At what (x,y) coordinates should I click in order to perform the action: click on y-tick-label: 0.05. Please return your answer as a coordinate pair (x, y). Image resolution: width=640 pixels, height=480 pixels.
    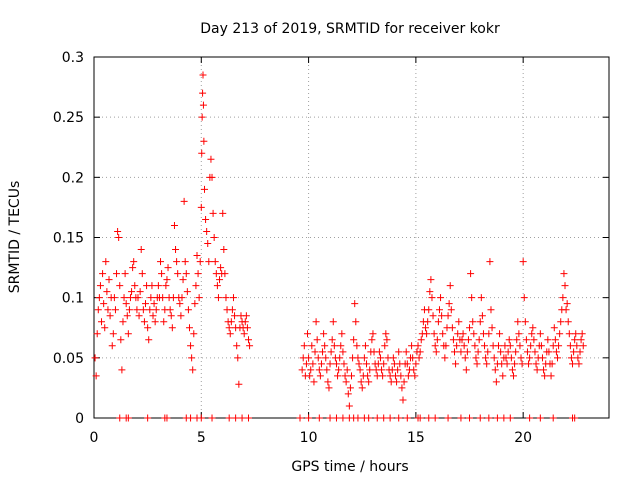
    Looking at the image, I should click on (68, 359).